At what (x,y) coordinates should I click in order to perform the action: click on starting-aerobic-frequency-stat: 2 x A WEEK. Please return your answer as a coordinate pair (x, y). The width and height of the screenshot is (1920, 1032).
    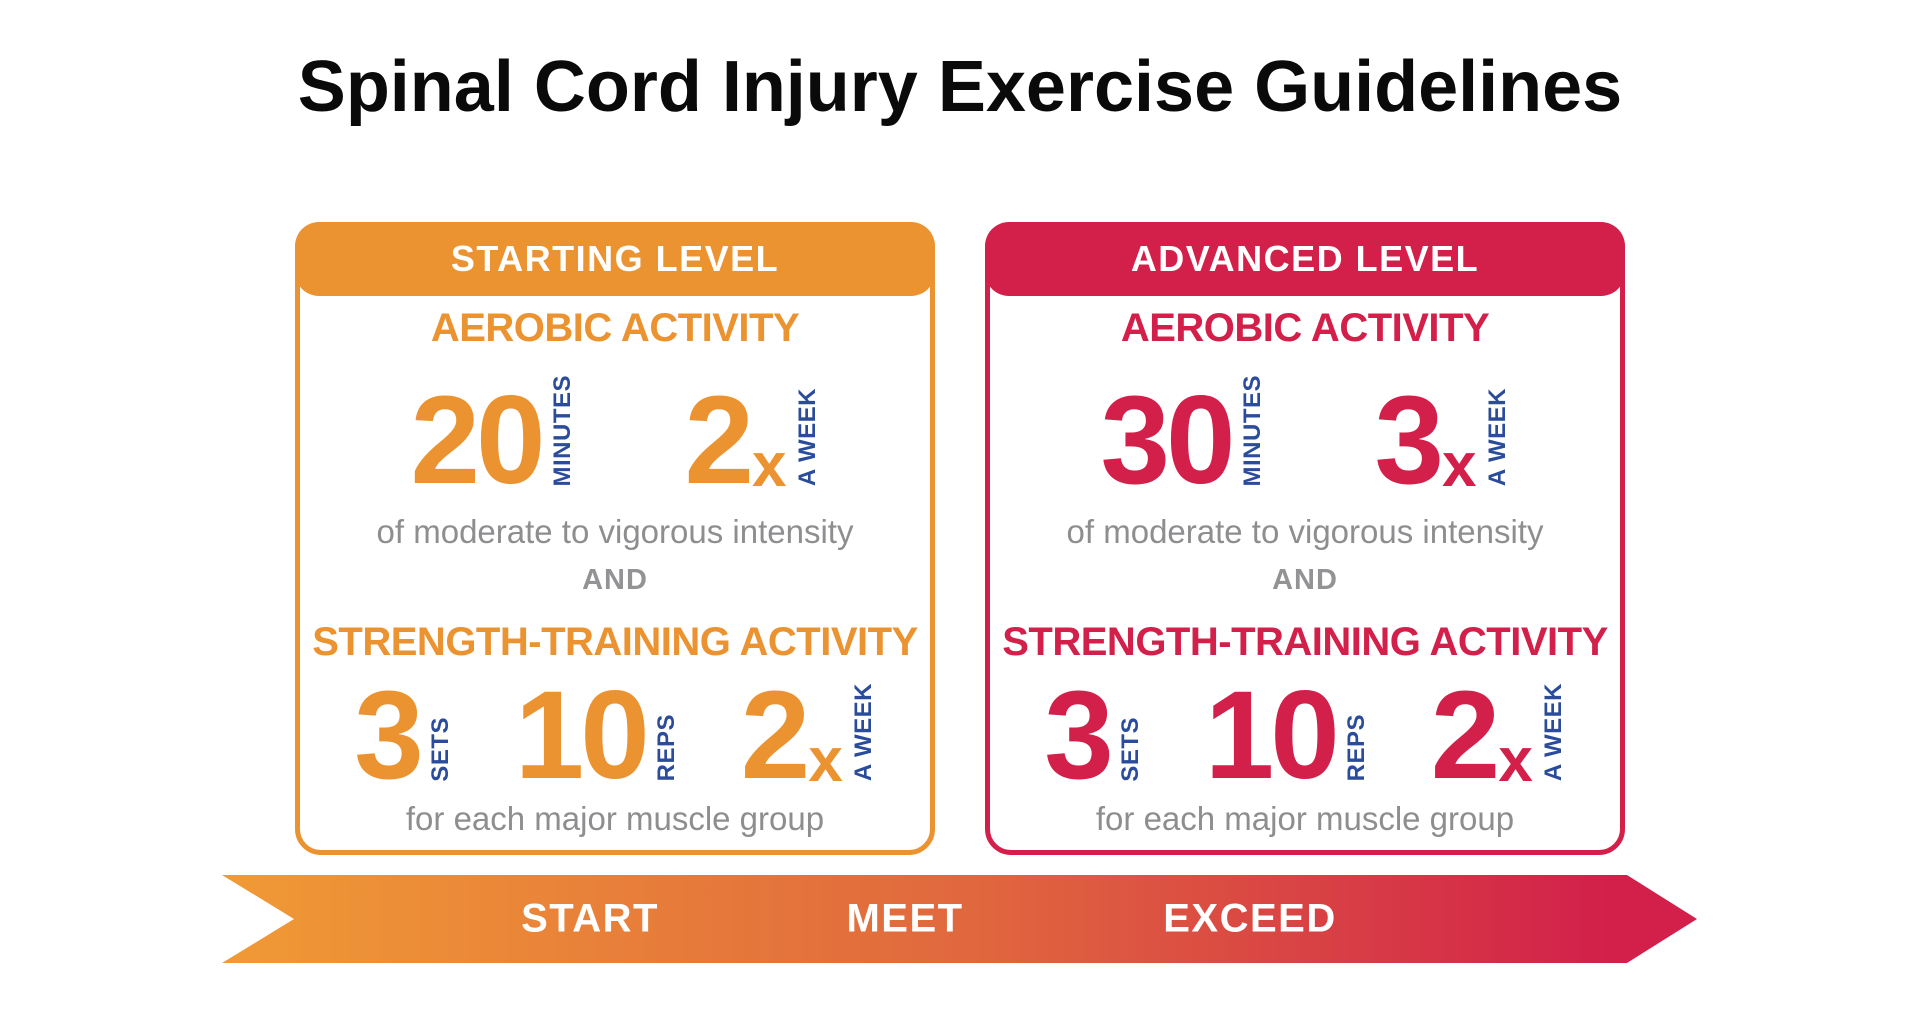
    Looking at the image, I should click on (752, 440).